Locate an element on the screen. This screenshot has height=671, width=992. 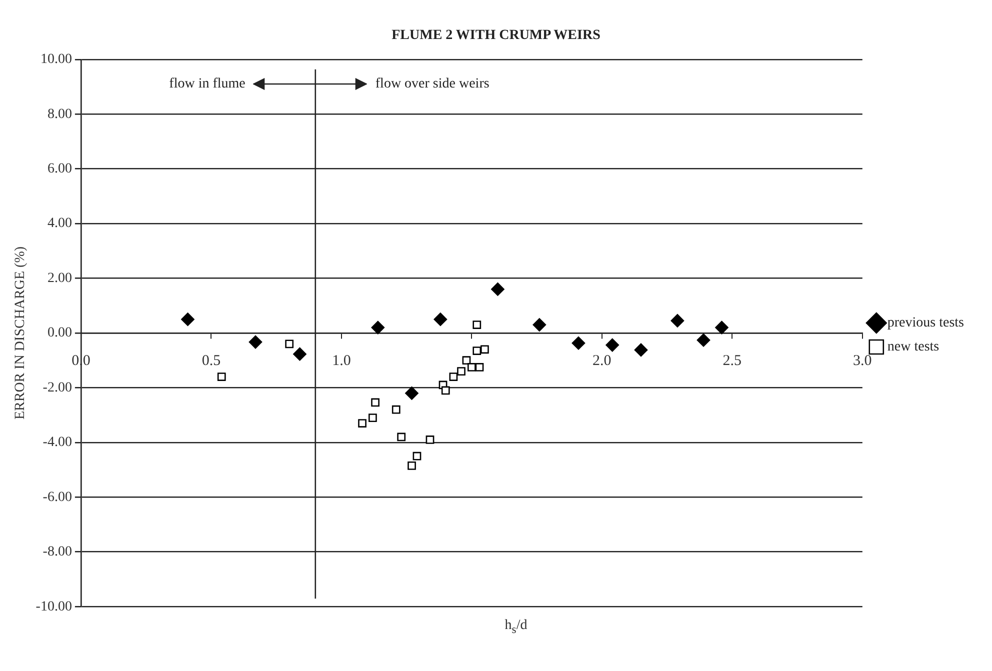
y-tick-label: -8.00 is located at coordinates (57, 552).